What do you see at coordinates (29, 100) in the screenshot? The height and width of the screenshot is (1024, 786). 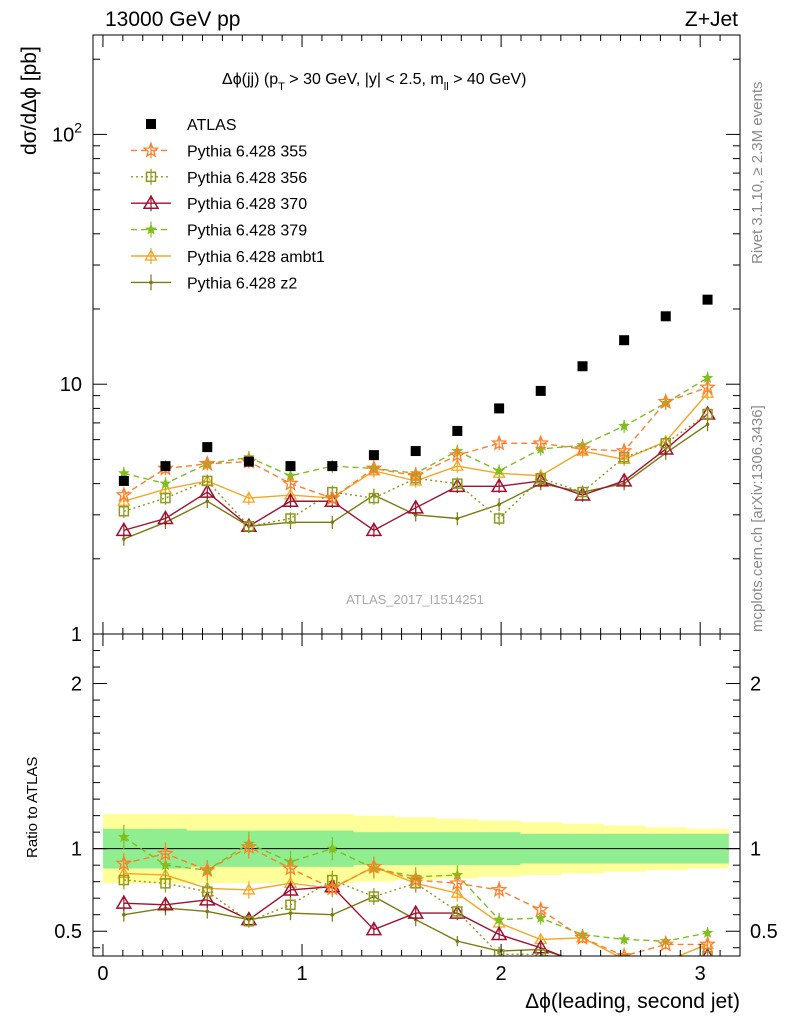 I see `main-ylabel: dσ/dΔϕ [pb]` at bounding box center [29, 100].